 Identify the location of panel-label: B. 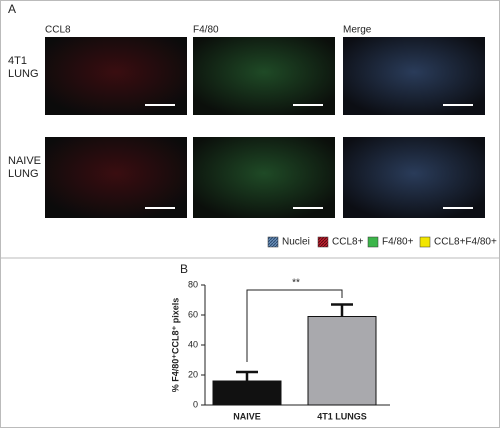
(184, 269).